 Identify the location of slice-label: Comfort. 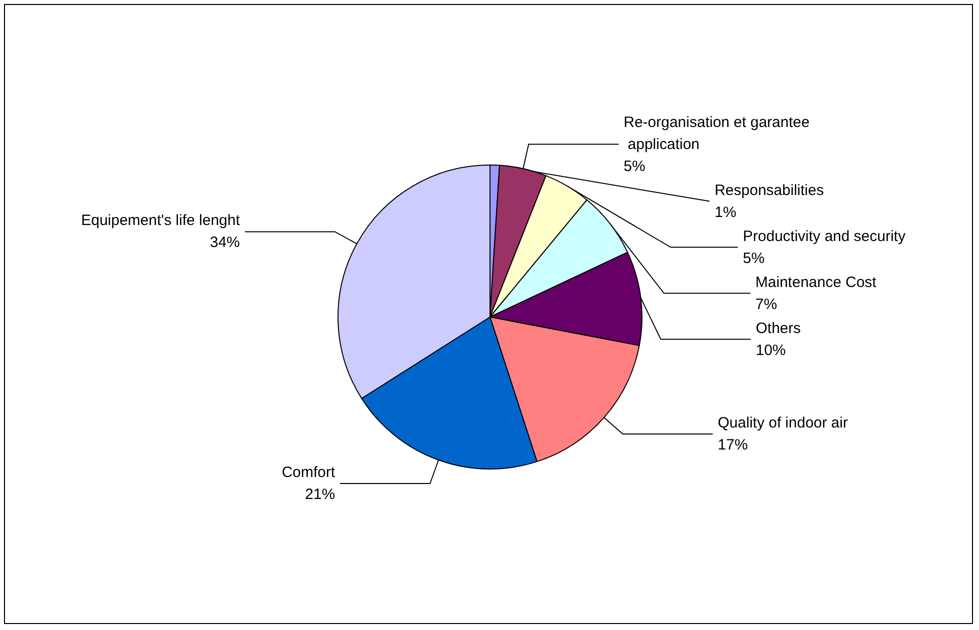
(309, 473).